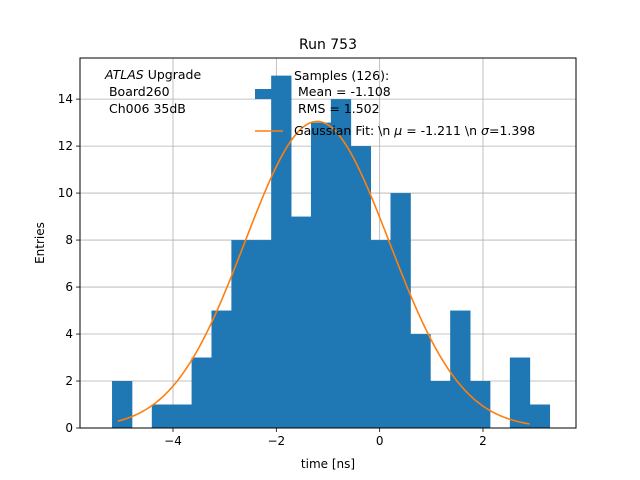  I want to click on y-tick-label: 8, so click(69, 240).